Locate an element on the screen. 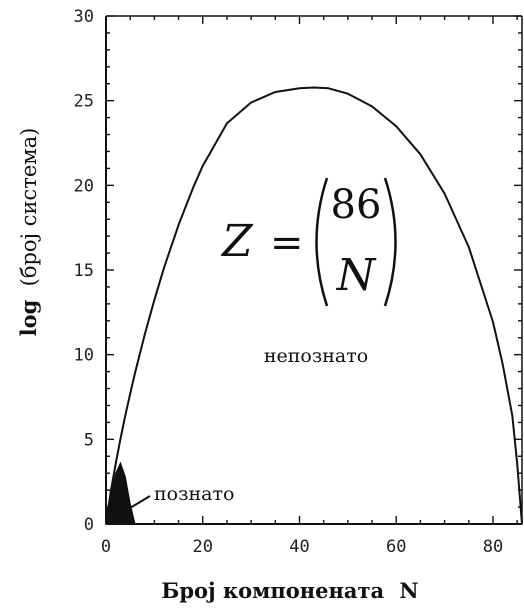  y-tick-label: 25 is located at coordinates (84, 102).